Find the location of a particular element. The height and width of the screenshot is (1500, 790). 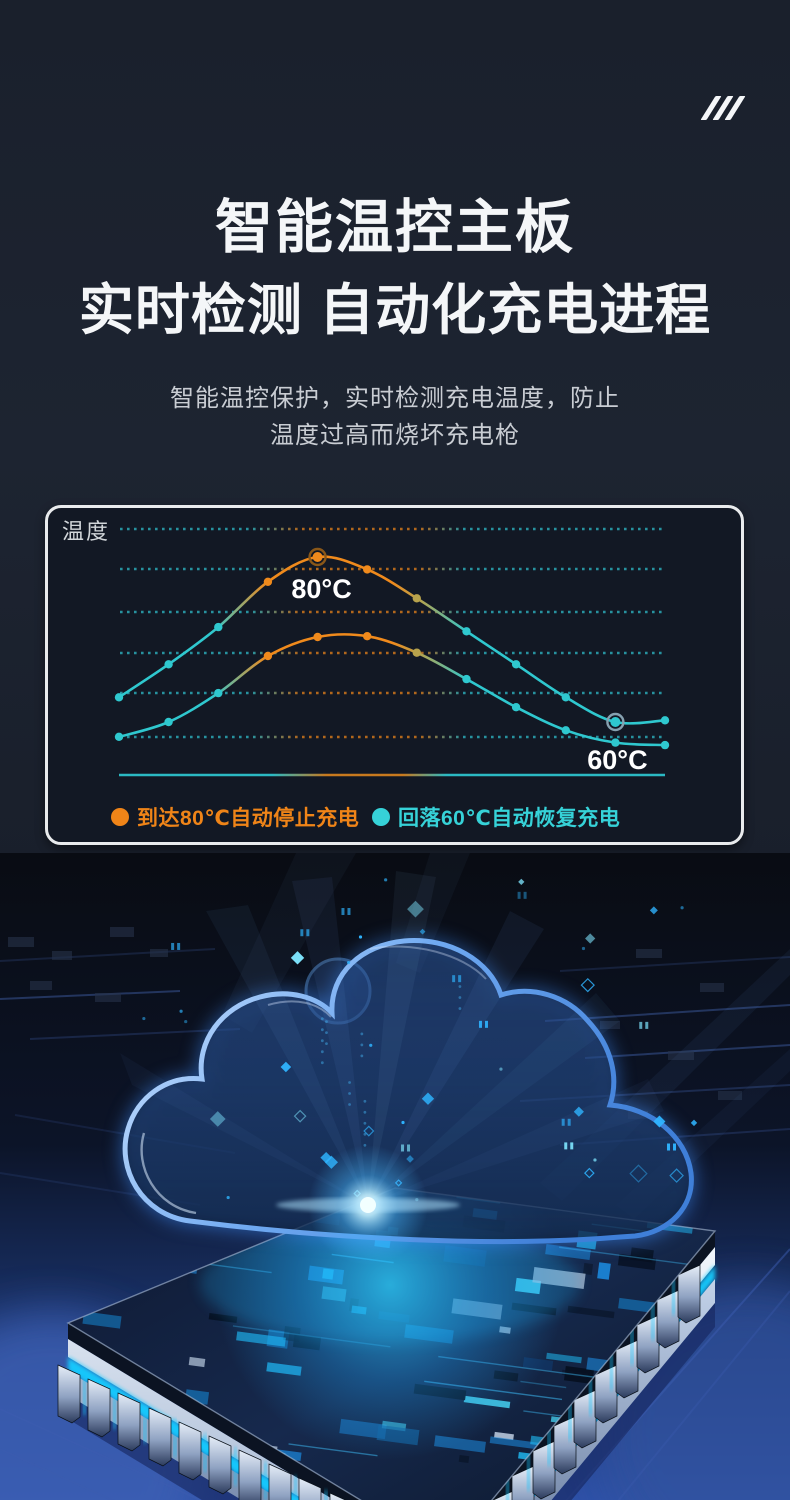

chip-pins is located at coordinates (379, 1382).